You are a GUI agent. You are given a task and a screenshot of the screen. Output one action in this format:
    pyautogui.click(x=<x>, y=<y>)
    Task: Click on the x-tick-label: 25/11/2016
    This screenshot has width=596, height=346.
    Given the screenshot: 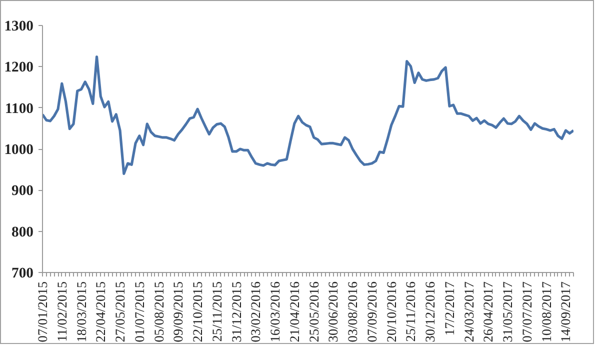 What is the action you would take?
    pyautogui.click(x=410, y=311)
    